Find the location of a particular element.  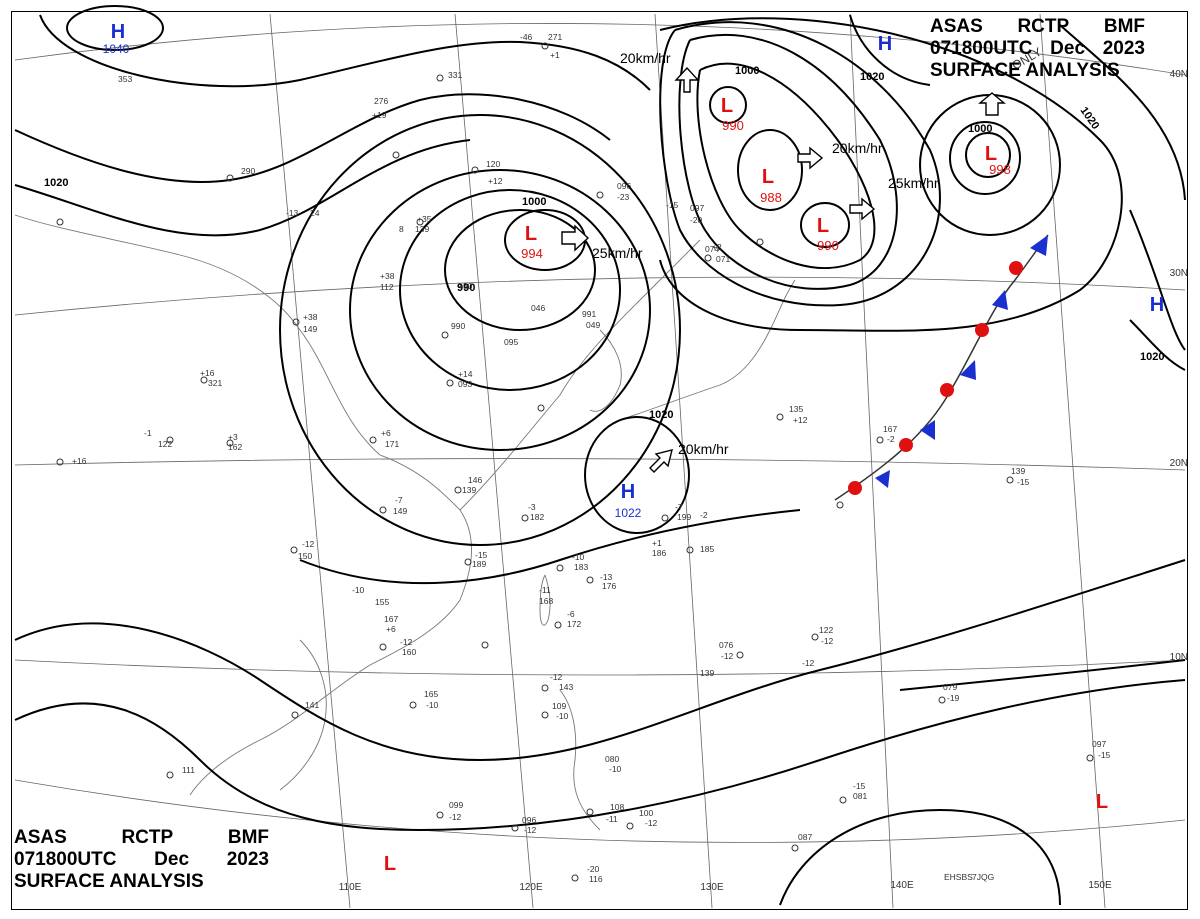

station-label: 074 is located at coordinates (712, 249).